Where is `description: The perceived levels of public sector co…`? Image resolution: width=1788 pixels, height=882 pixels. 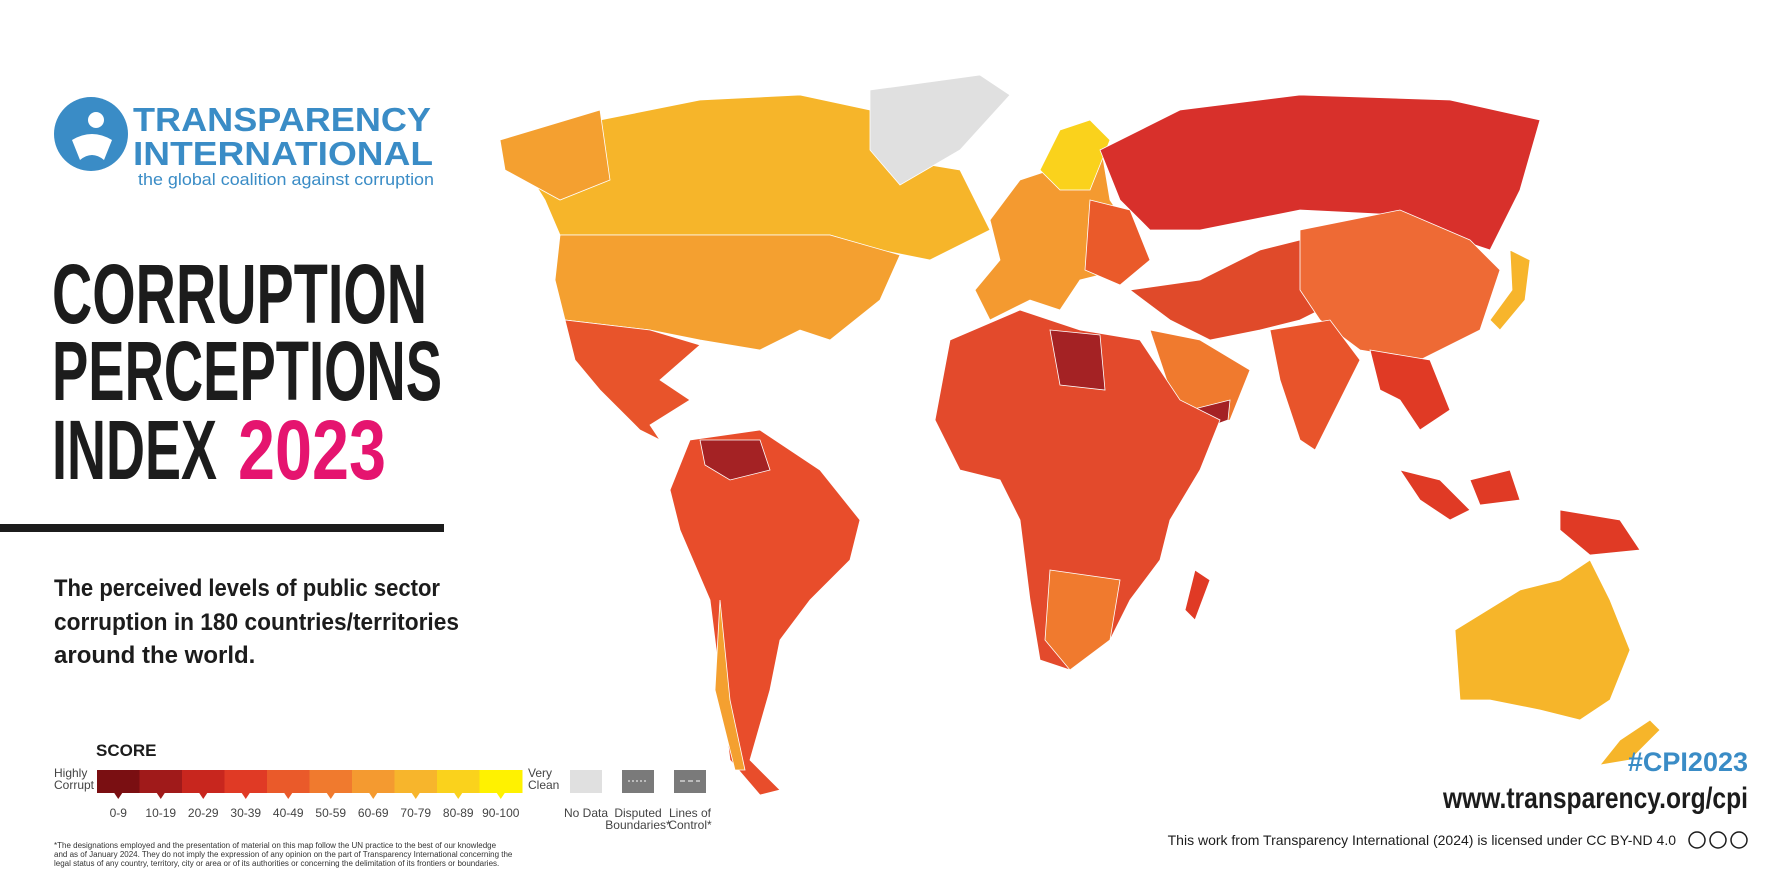
description: The perceived levels of public sector co… is located at coordinates (256, 622).